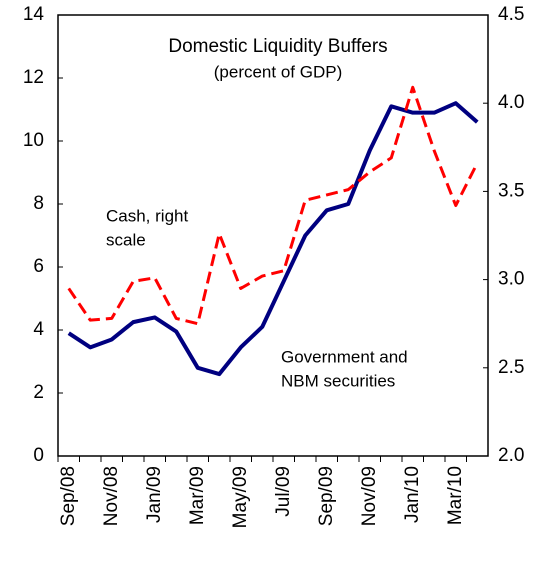 The image size is (552, 565). I want to click on y-tick-label: 4, so click(38, 329).